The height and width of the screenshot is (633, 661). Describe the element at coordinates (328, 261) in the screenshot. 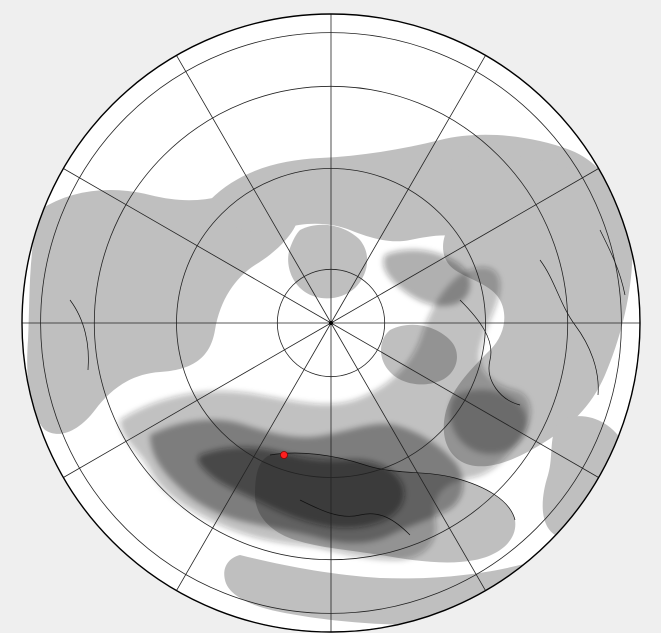

I see `land-greenland` at that location.